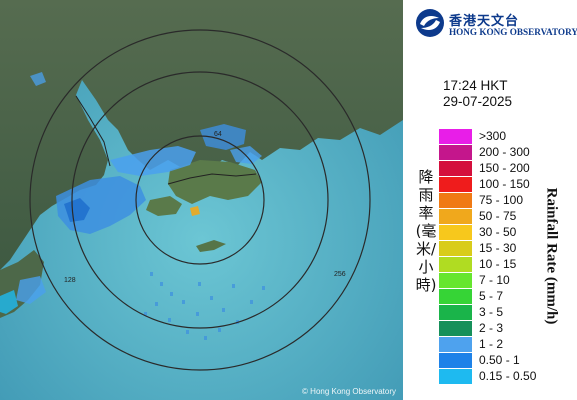 The height and width of the screenshot is (400, 577). Describe the element at coordinates (499, 360) in the screenshot. I see `legend-range-label: 0.50 - 1` at that location.